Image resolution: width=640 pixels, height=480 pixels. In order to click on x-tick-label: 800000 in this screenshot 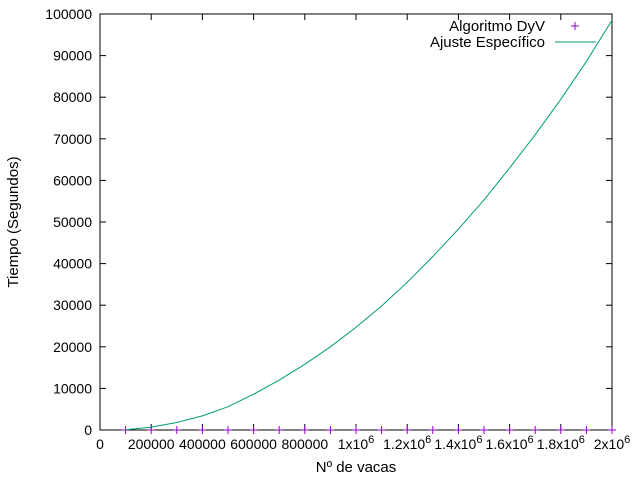, I will do `click(304, 444)`.